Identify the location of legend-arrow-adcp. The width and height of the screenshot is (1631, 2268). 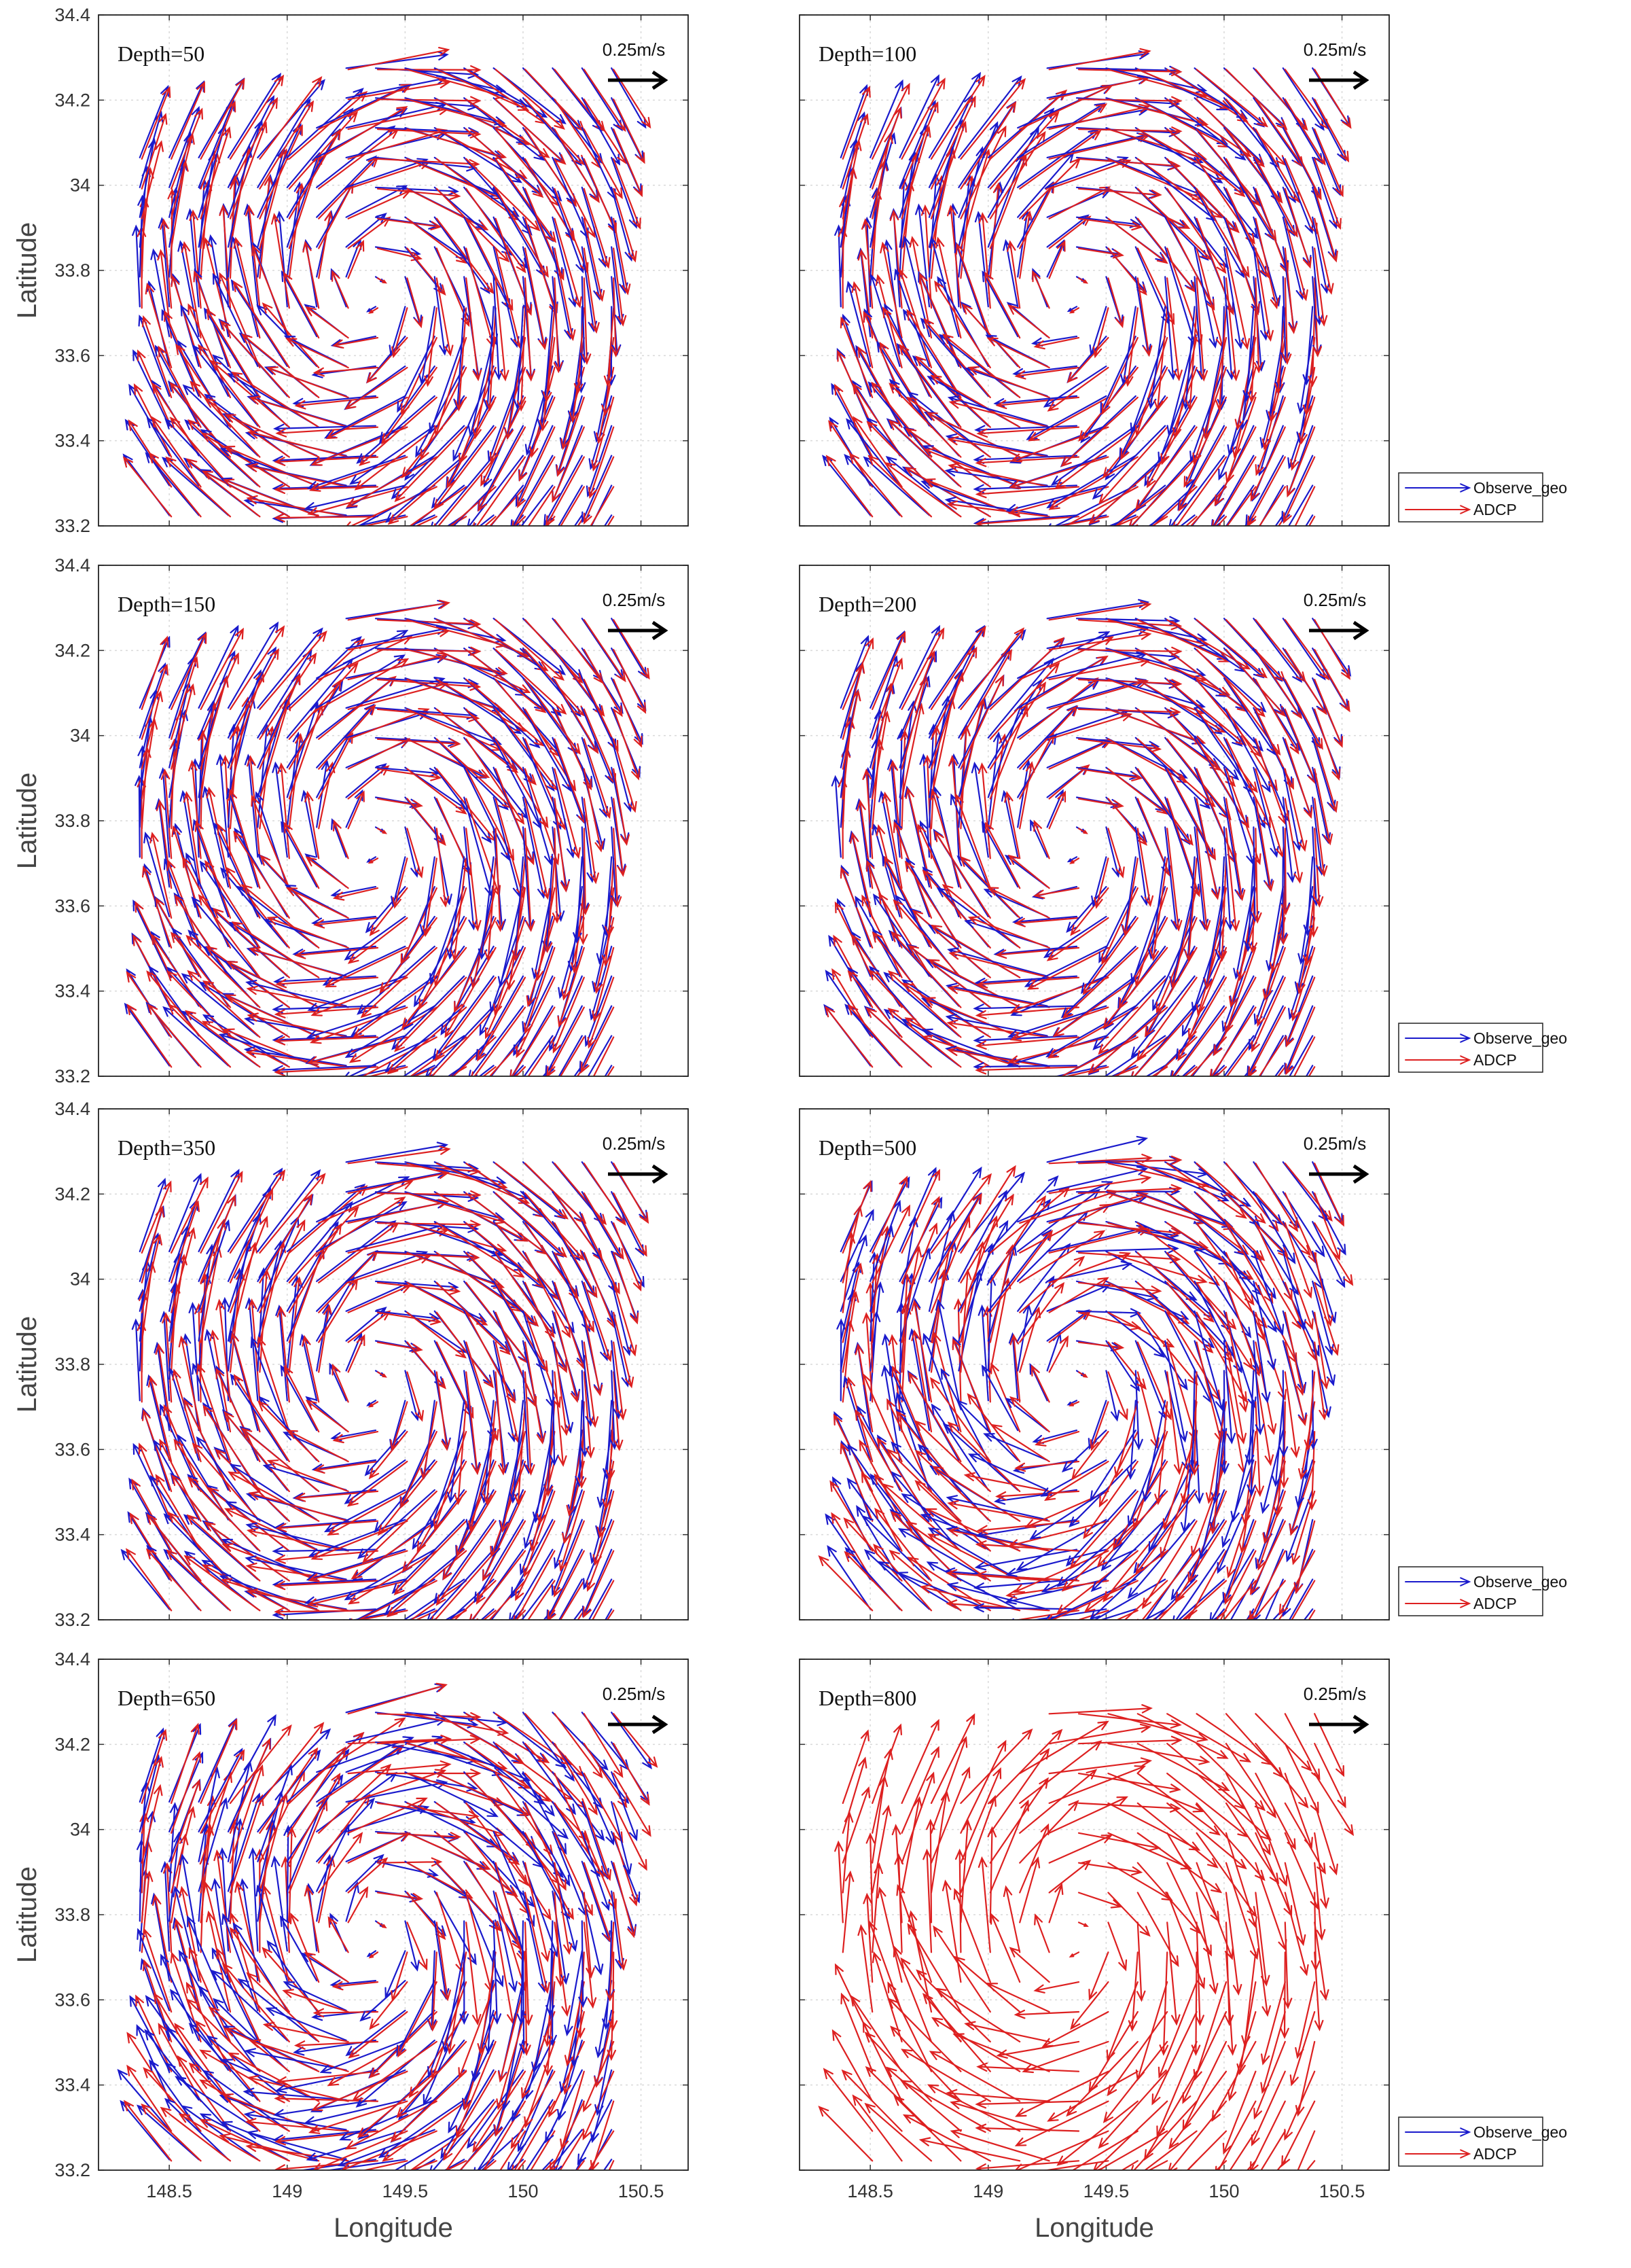
(1438, 2154).